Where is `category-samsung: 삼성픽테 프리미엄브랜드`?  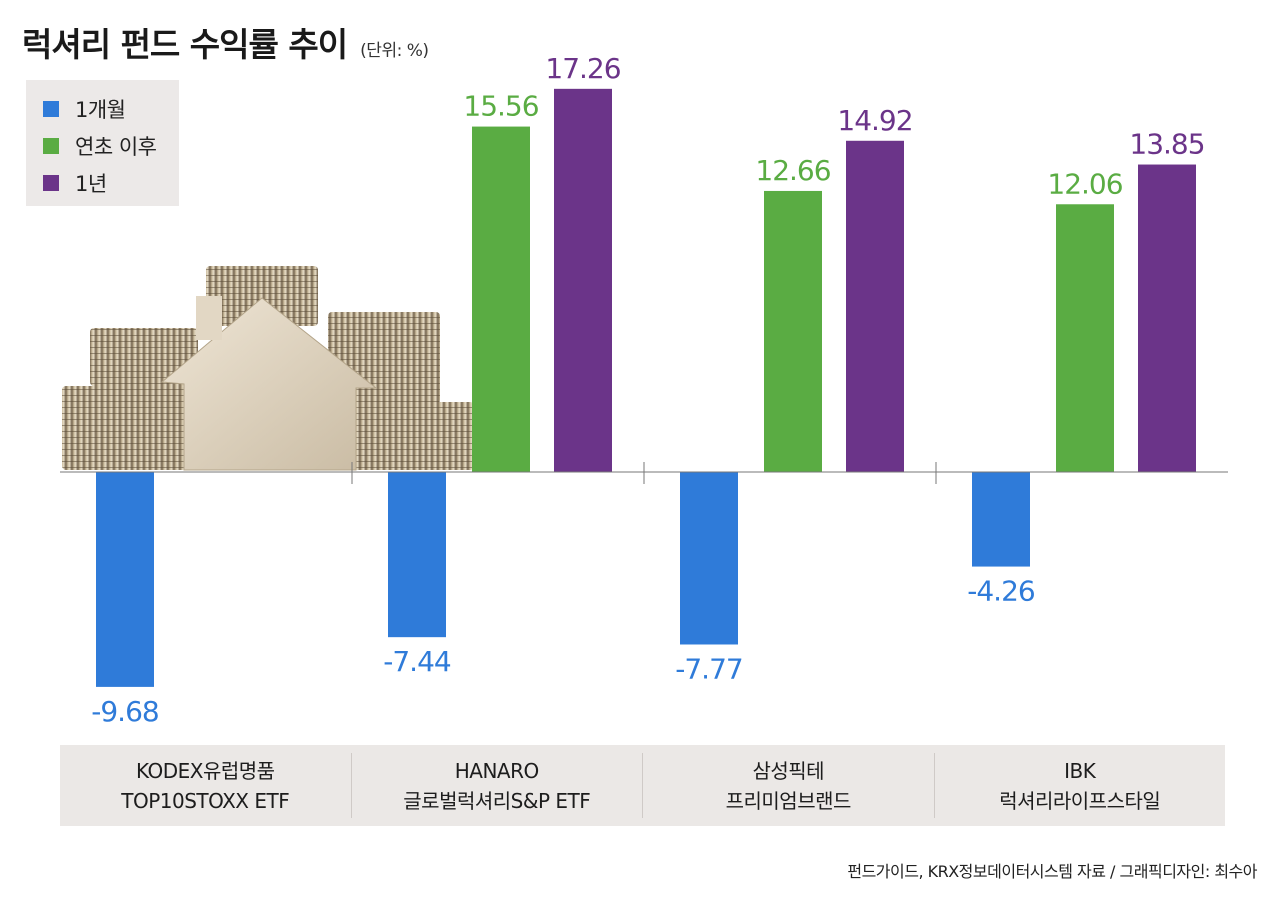
category-samsung: 삼성픽테 프리미엄브랜드 is located at coordinates (788, 785).